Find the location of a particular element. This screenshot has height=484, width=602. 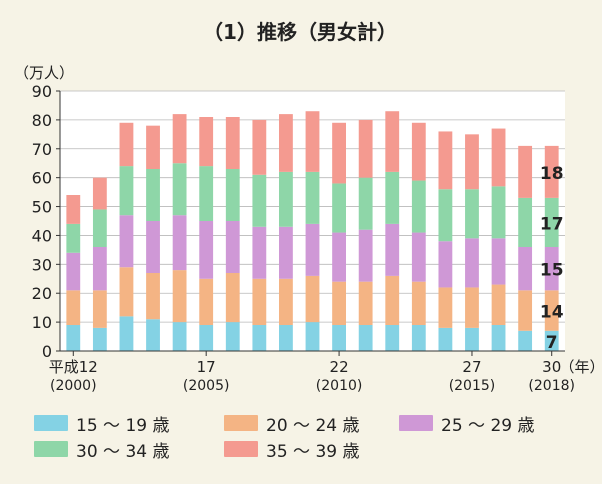

y-tick-label: 30 is located at coordinates (42, 264).